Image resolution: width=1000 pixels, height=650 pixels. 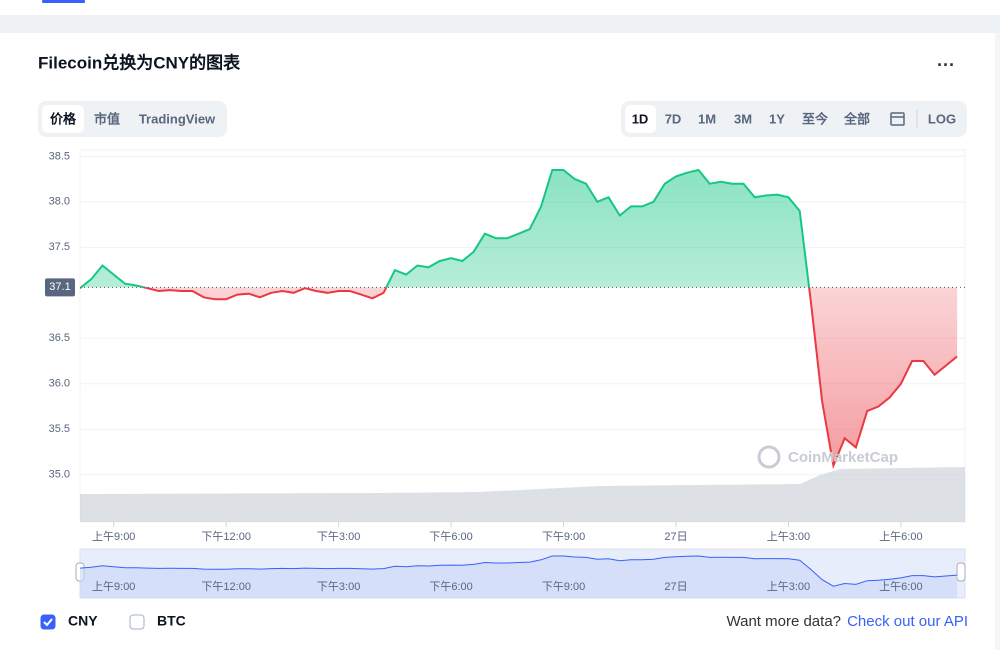 I want to click on watermark: CoinMarketCap, so click(x=843, y=457).